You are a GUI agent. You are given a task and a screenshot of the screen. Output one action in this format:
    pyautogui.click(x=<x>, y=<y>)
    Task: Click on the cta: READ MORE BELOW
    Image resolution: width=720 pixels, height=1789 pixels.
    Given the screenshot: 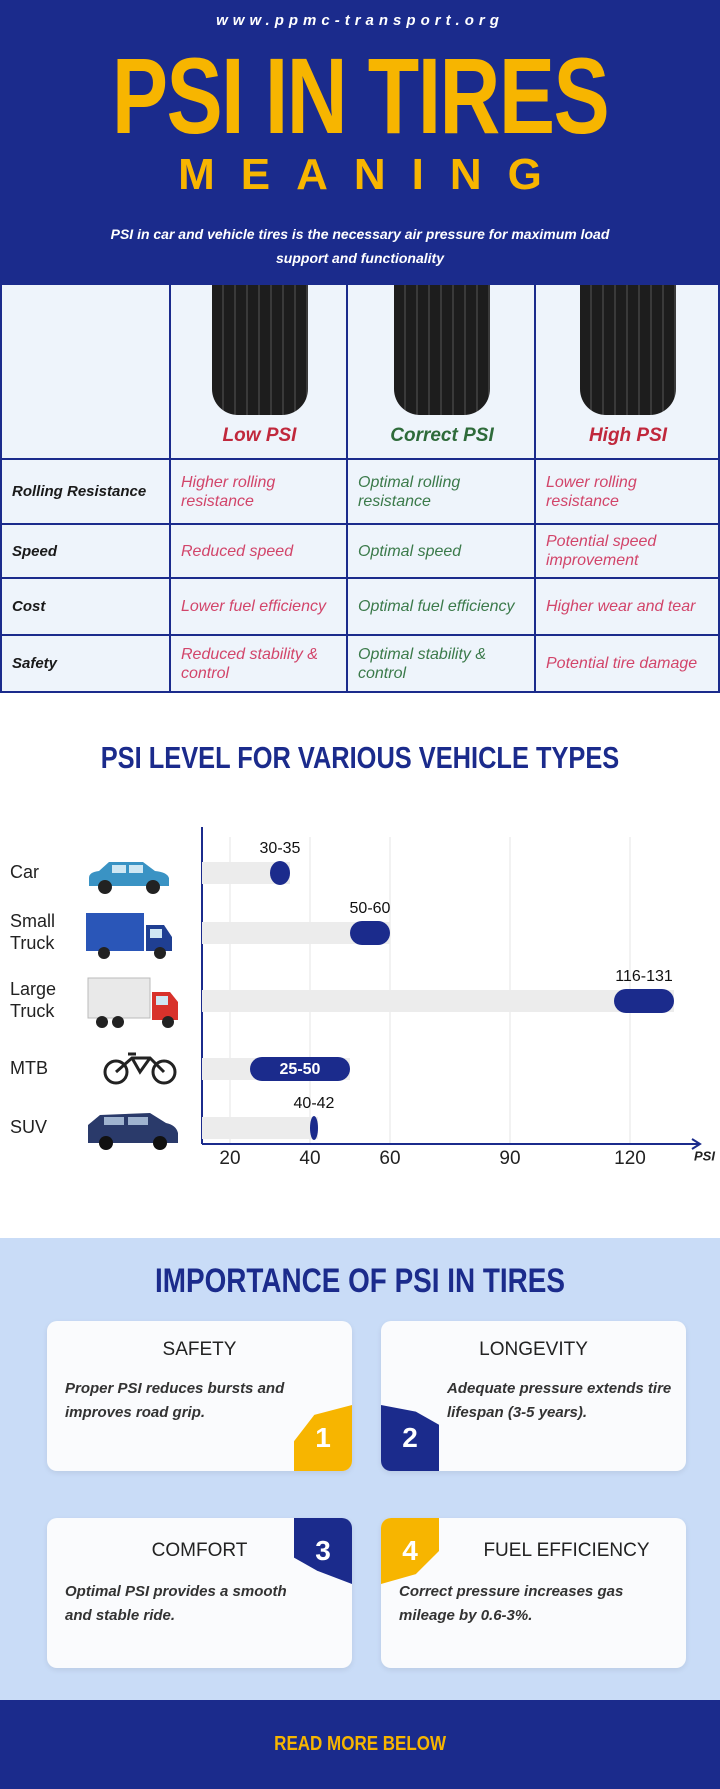 What is the action you would take?
    pyautogui.click(x=360, y=1744)
    